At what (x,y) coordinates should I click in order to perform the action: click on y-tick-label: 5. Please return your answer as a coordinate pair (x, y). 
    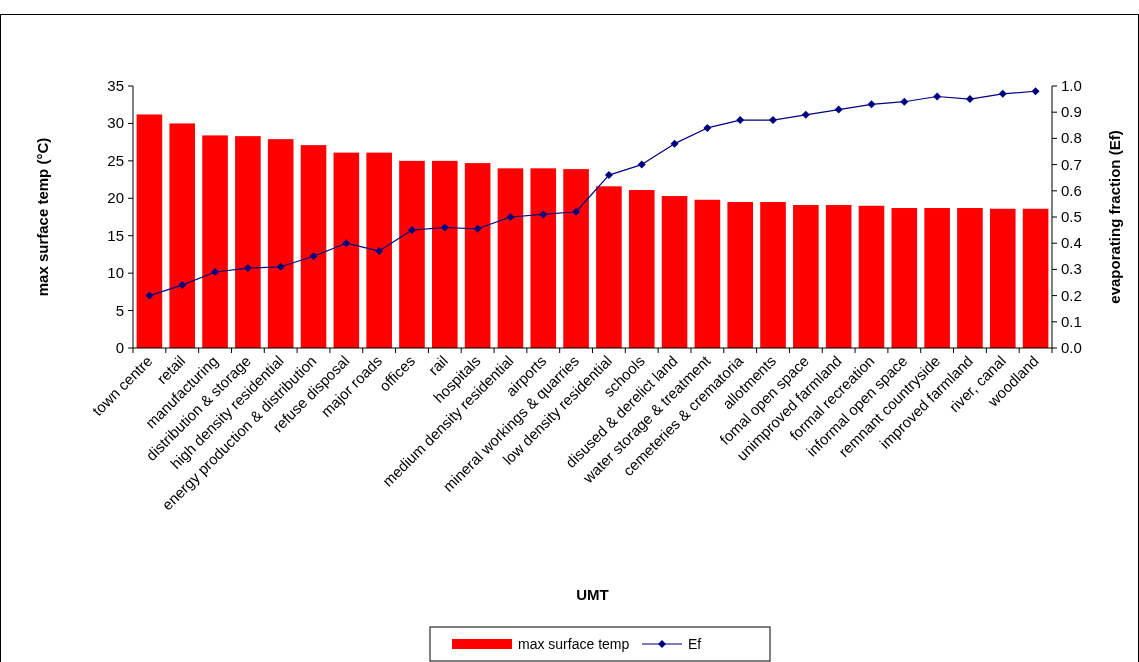
    Looking at the image, I should click on (119, 310).